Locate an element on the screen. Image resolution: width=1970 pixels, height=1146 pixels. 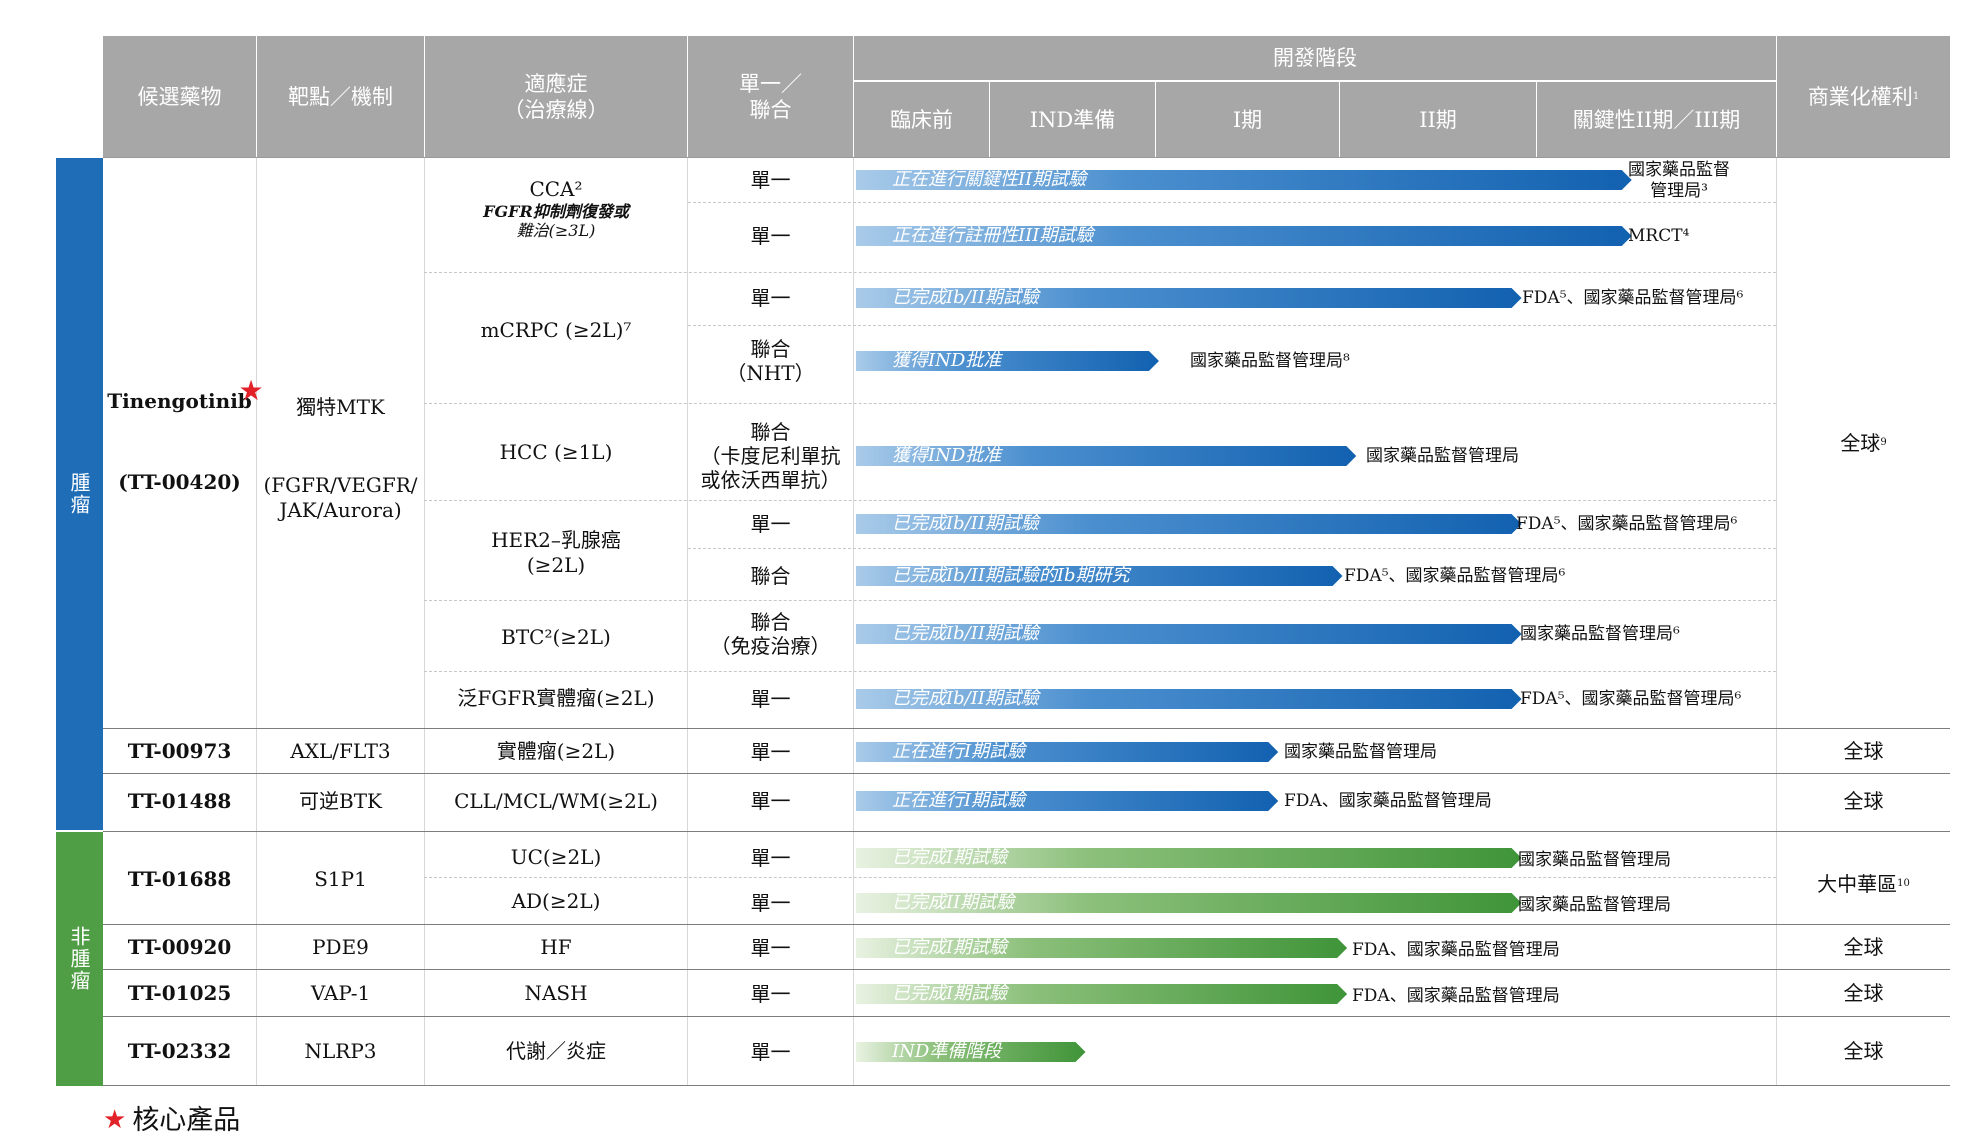
mode-label: 或依沃西單抗） is located at coordinates (770, 480).